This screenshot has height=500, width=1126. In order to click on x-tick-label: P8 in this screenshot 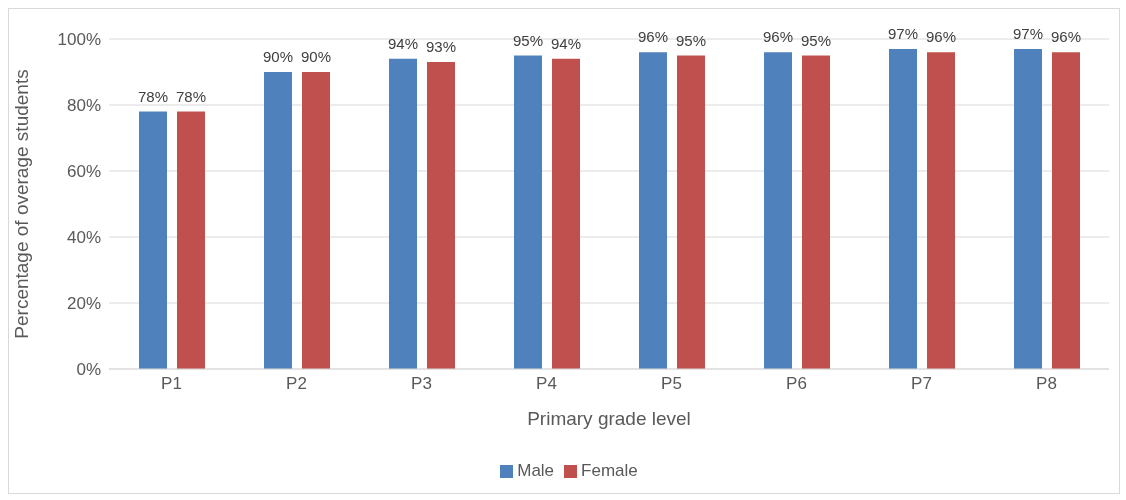, I will do `click(1046, 384)`.